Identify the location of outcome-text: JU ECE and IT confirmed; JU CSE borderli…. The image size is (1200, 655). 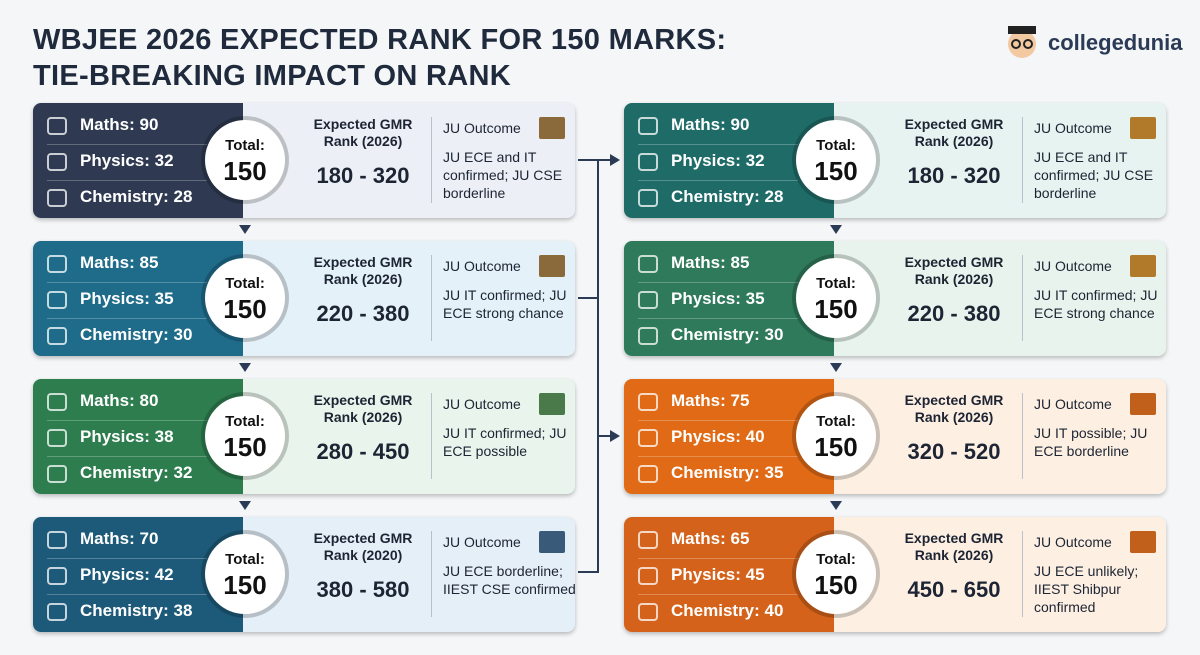
(1094, 175).